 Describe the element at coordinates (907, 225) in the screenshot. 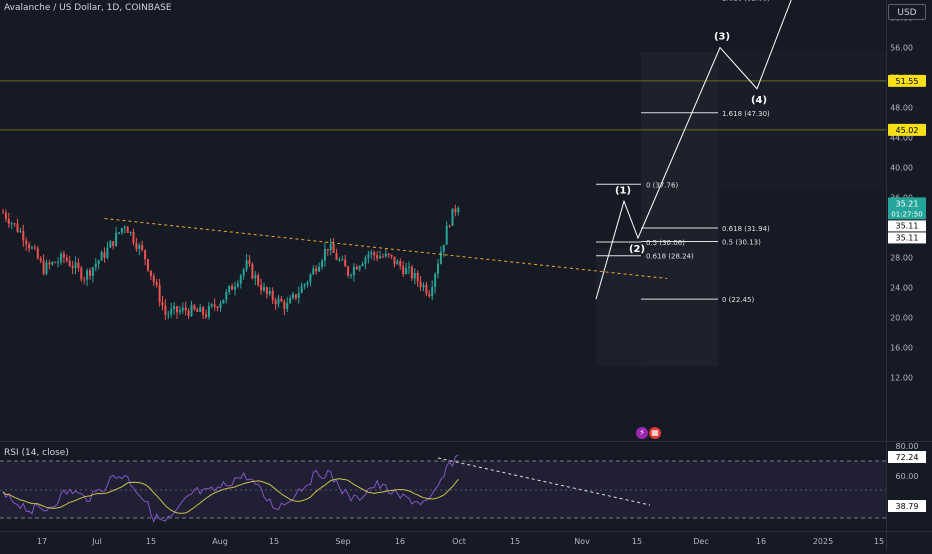

I see `extra-price-label: 35.11` at that location.